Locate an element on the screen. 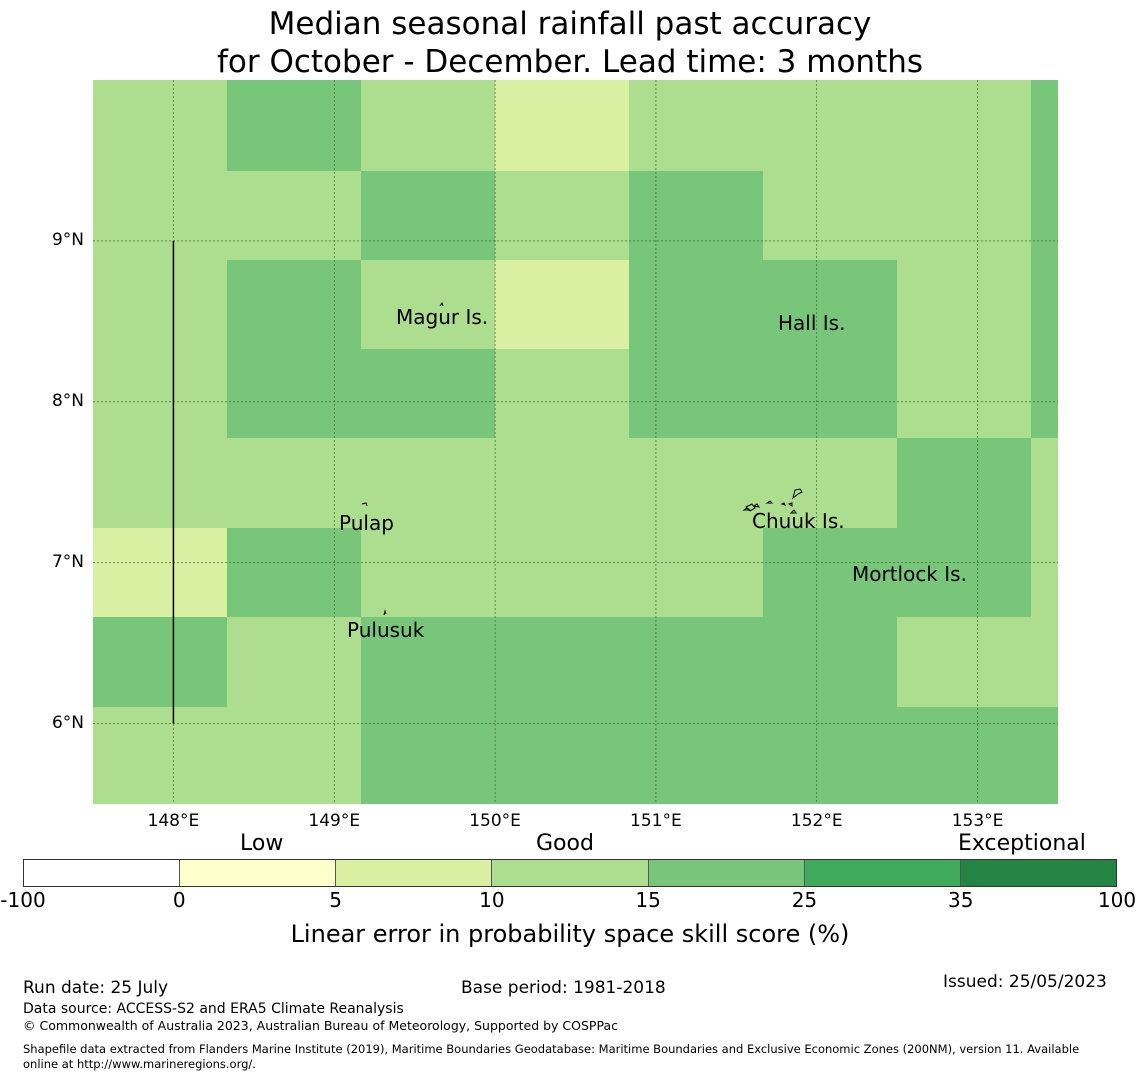 The image size is (1140, 1080). base-period: Base period: 1981-2018 is located at coordinates (563, 988).